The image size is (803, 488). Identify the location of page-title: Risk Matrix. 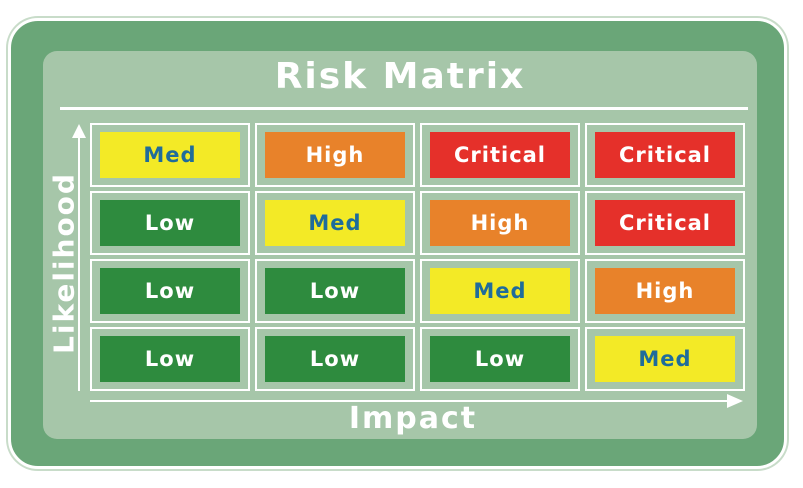
(400, 76).